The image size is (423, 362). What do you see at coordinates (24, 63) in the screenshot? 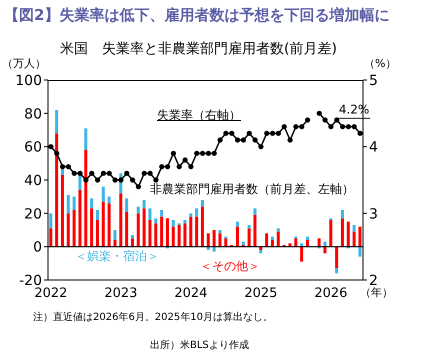
I see `y-axis-title: （万人）` at bounding box center [24, 63].